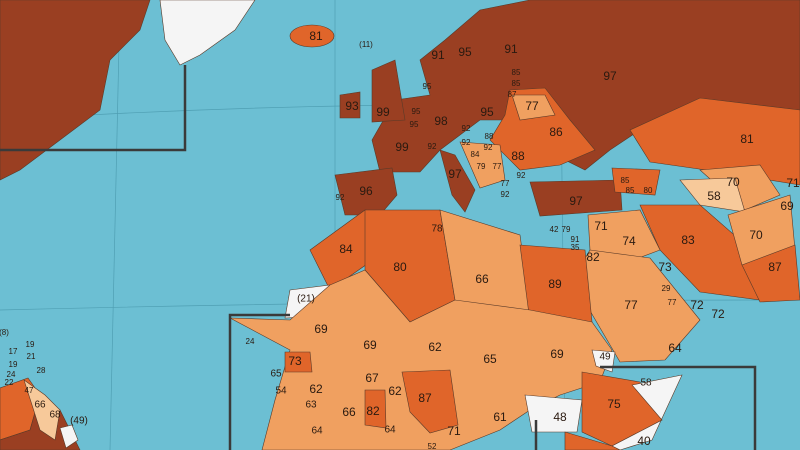  Describe the element at coordinates (11, 374) in the screenshot. I see `label-caribbean-6: 24` at that location.